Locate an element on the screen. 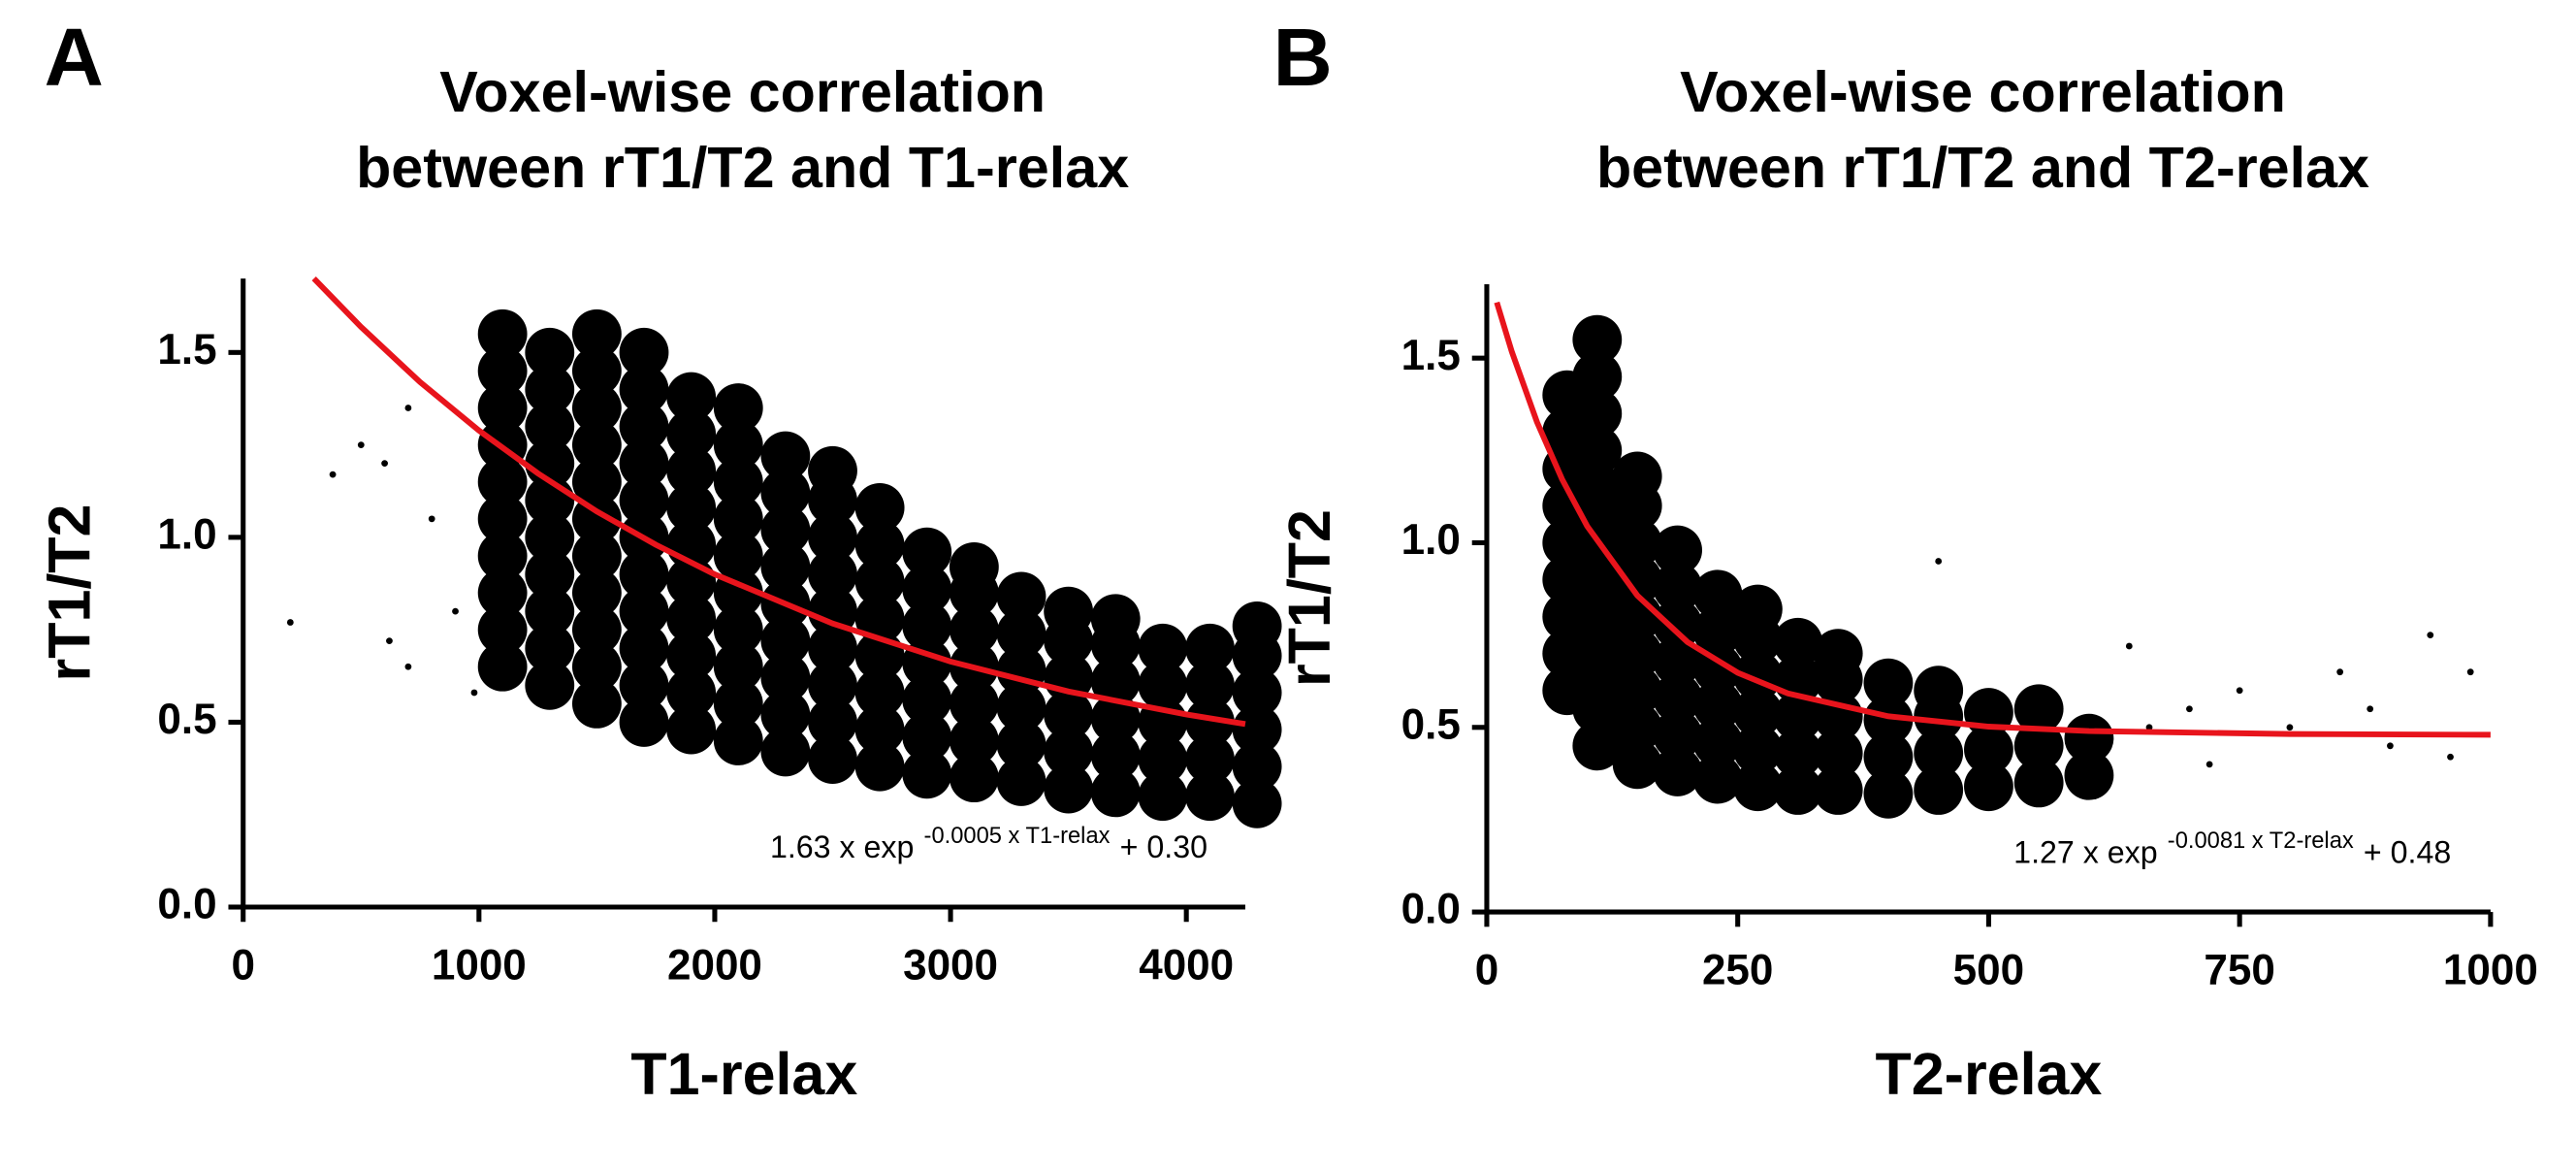 The image size is (2576, 1169). equation-exponent: -0.0005 x T1-relax is located at coordinates (1017, 836).